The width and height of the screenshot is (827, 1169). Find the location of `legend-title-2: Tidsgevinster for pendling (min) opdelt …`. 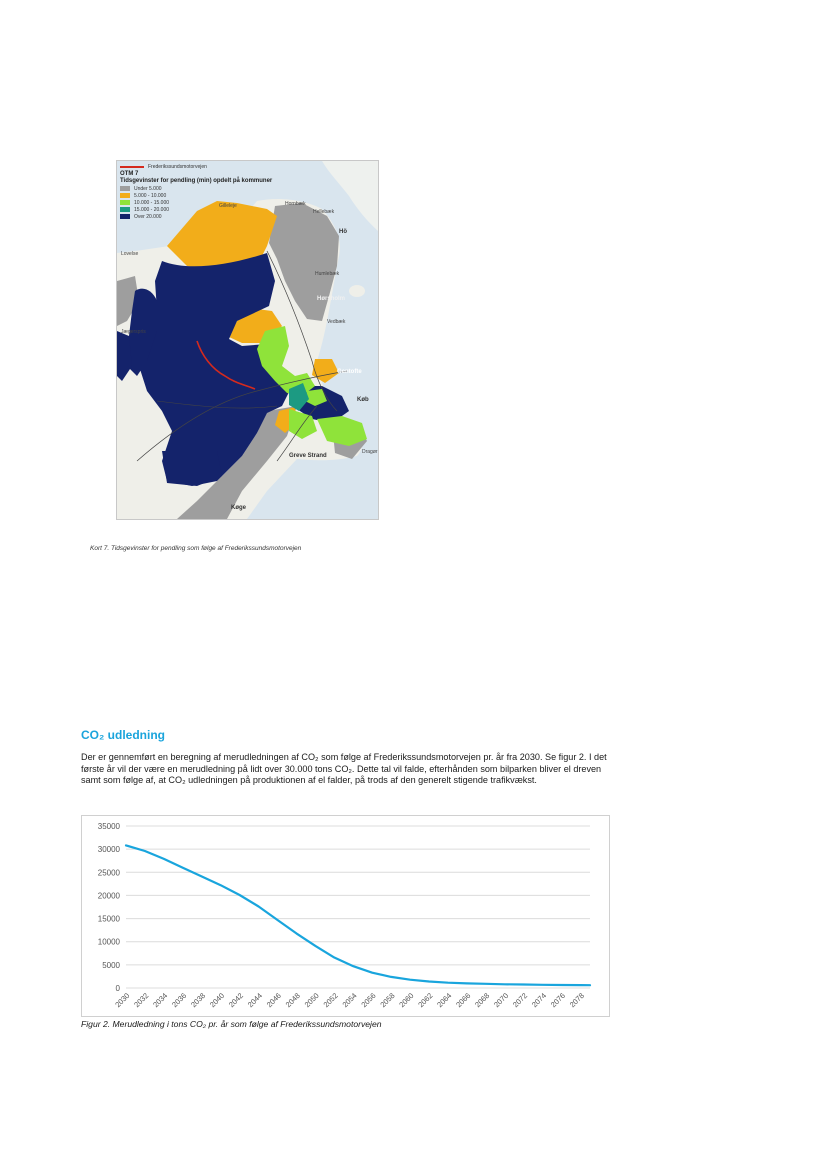

legend-title-2: Tidsgevinster for pendling (min) opdelt … is located at coordinates (196, 181).